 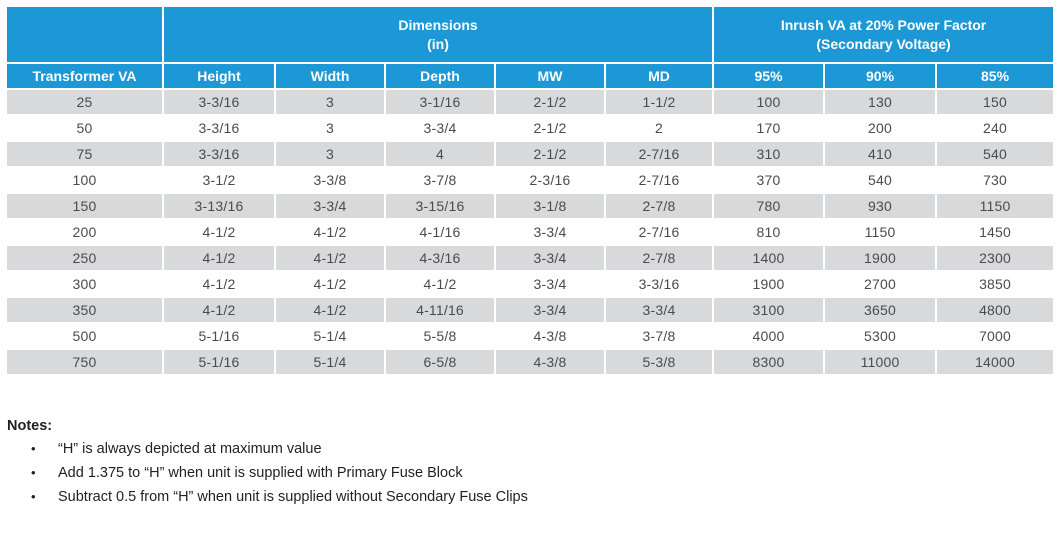 What do you see at coordinates (995, 206) in the screenshot?
I see `cell-85: 1150` at bounding box center [995, 206].